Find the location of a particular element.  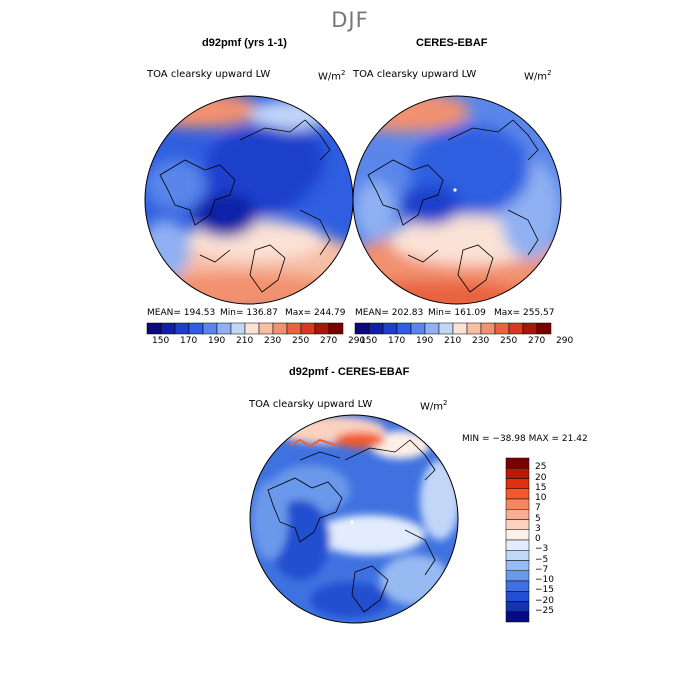

diff-stats: MIN = −38.98 MAX = 21.42 is located at coordinates (525, 439).